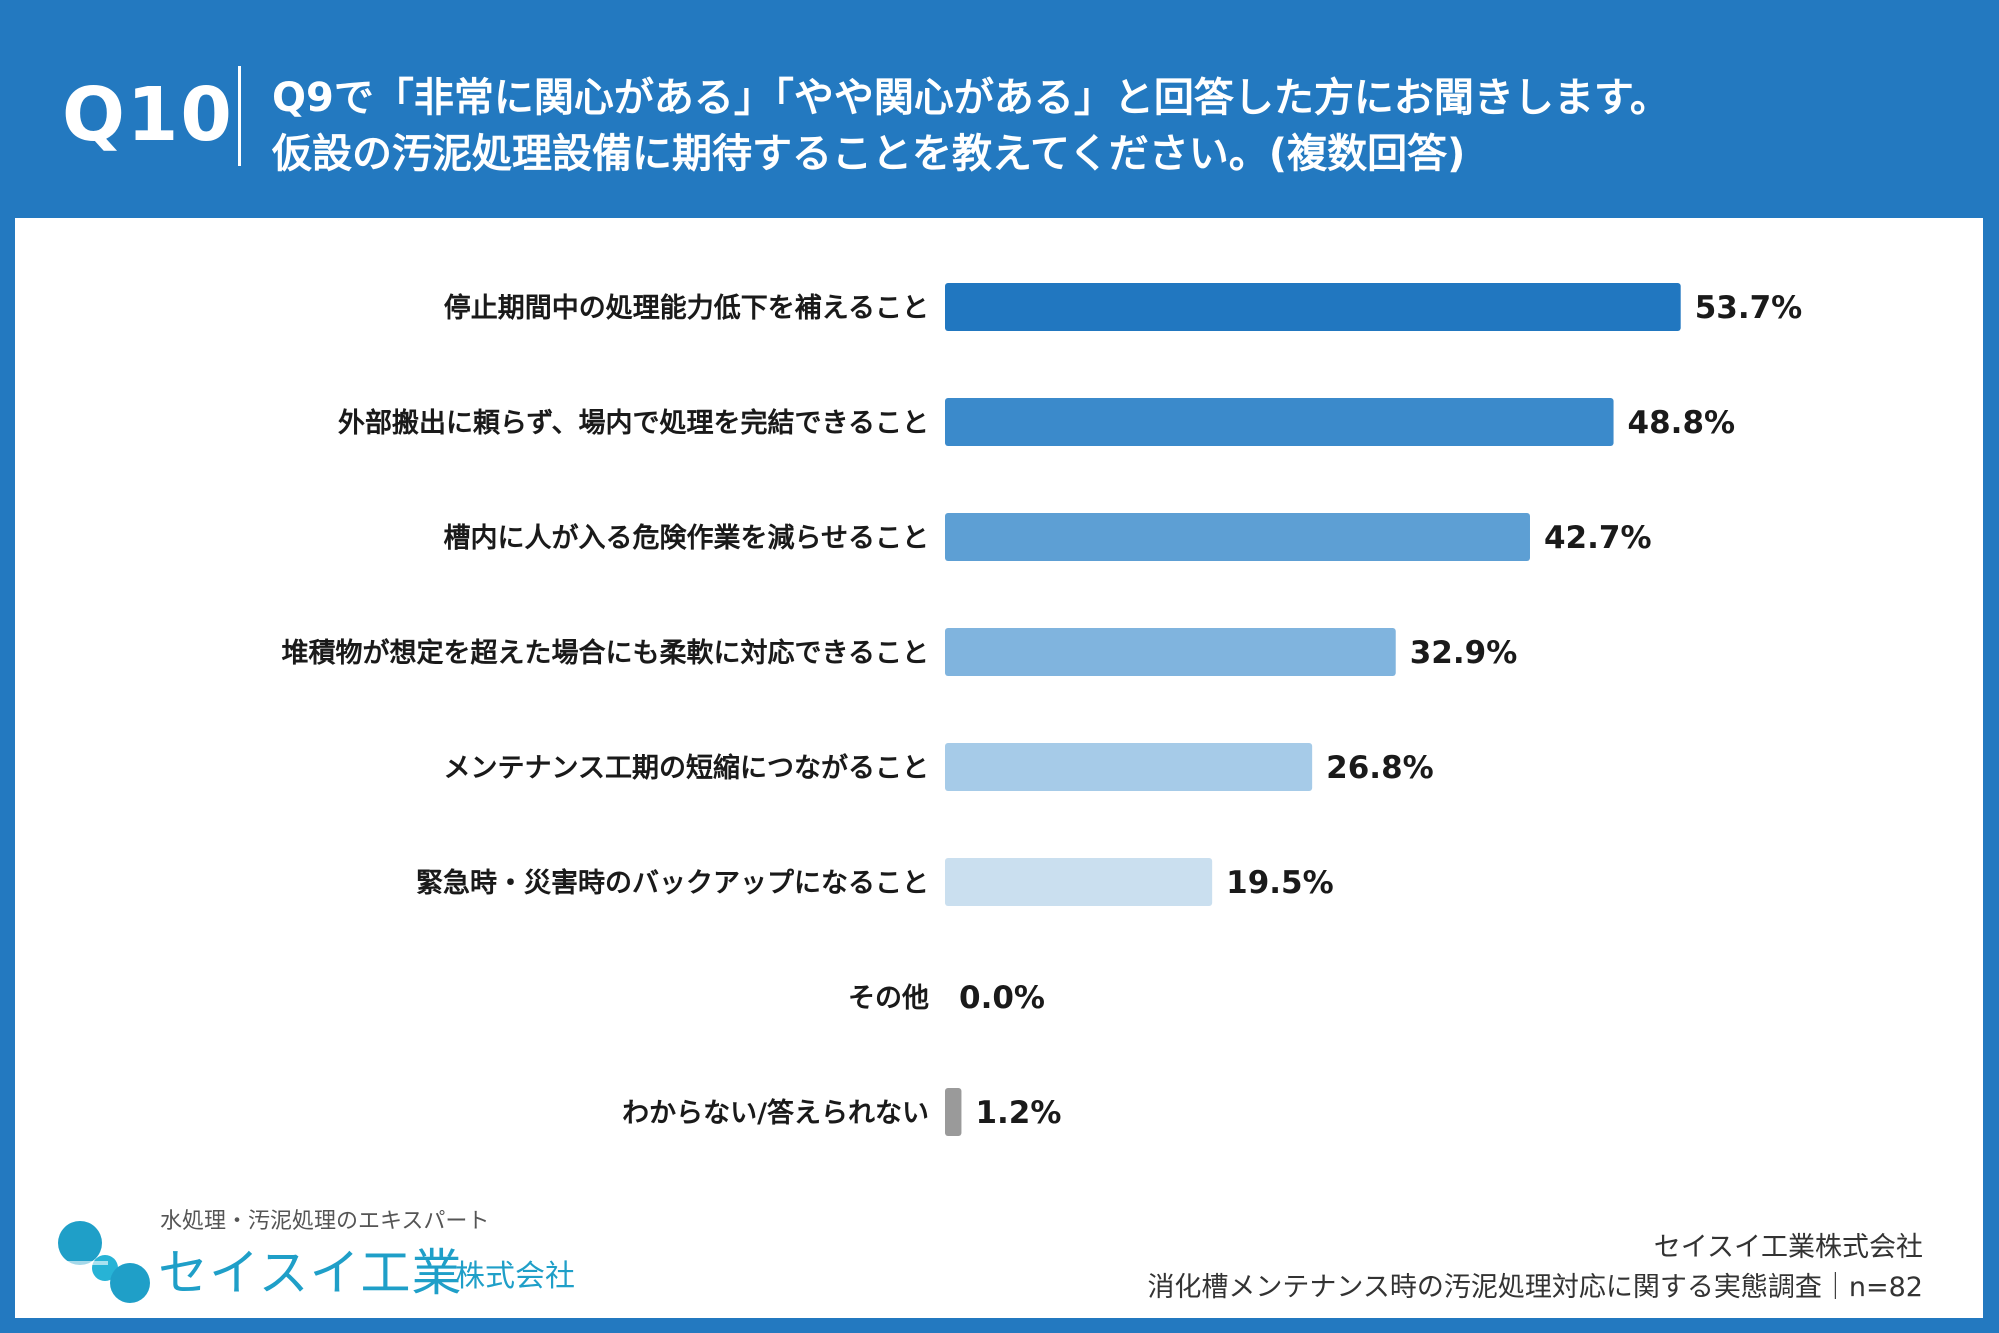  I want to click on value-label: 53.7%, so click(1749, 308).